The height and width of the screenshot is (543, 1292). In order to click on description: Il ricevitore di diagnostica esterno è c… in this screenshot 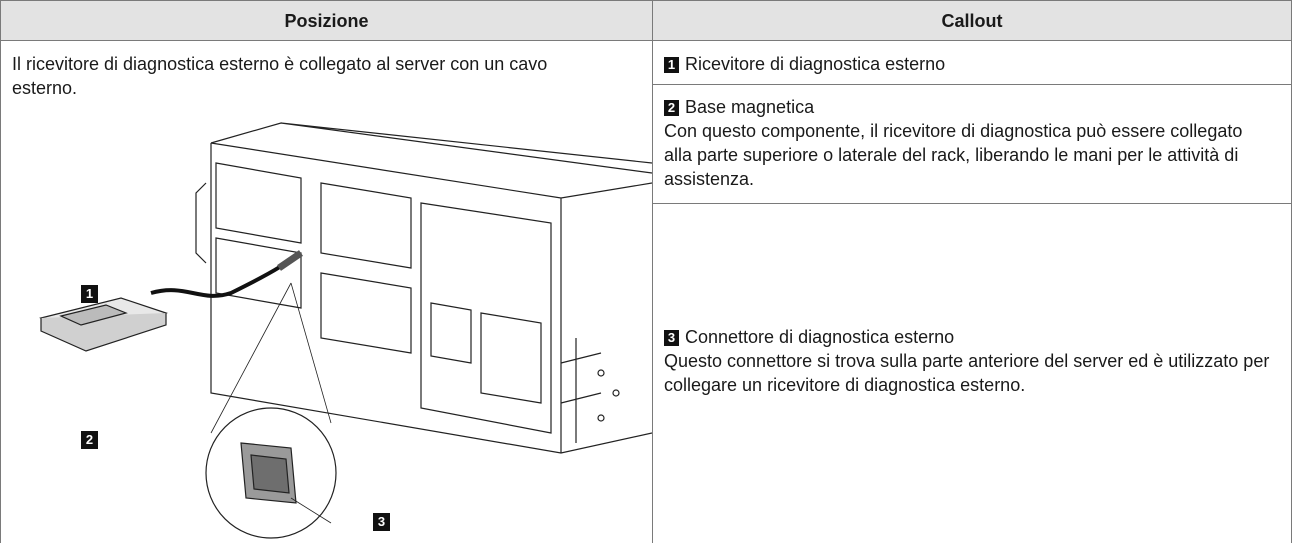, I will do `click(280, 76)`.